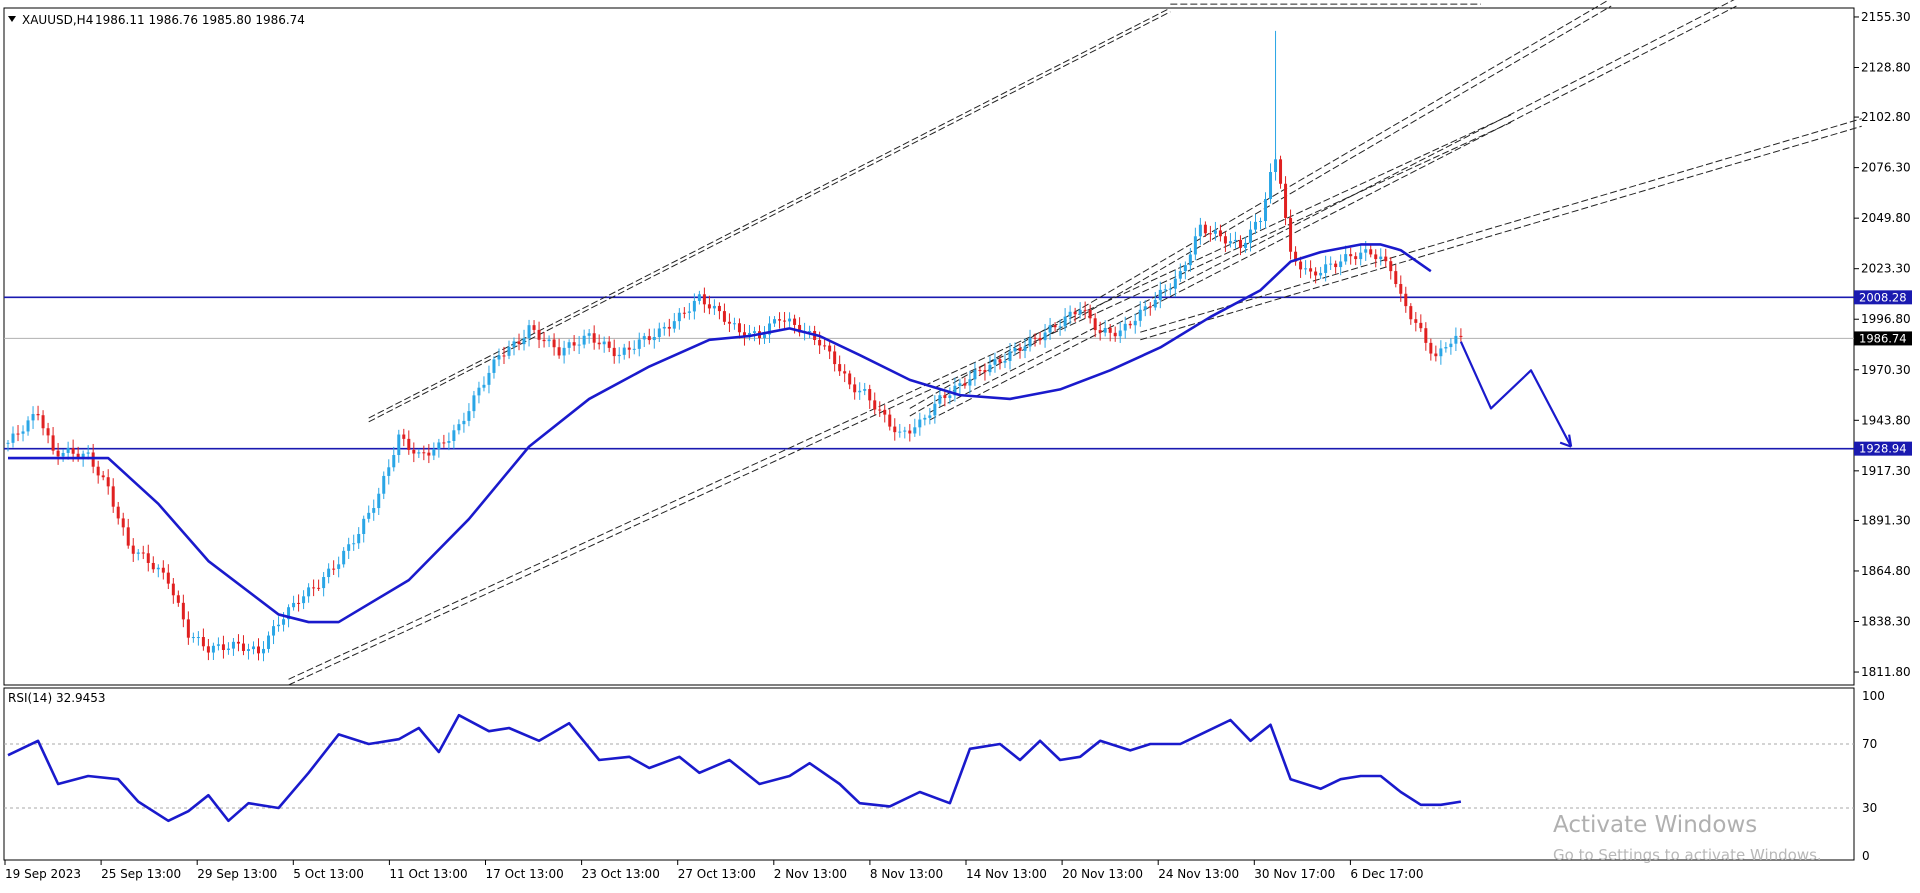  I want to click on price-tick-label: 1996.80, so click(1886, 319).